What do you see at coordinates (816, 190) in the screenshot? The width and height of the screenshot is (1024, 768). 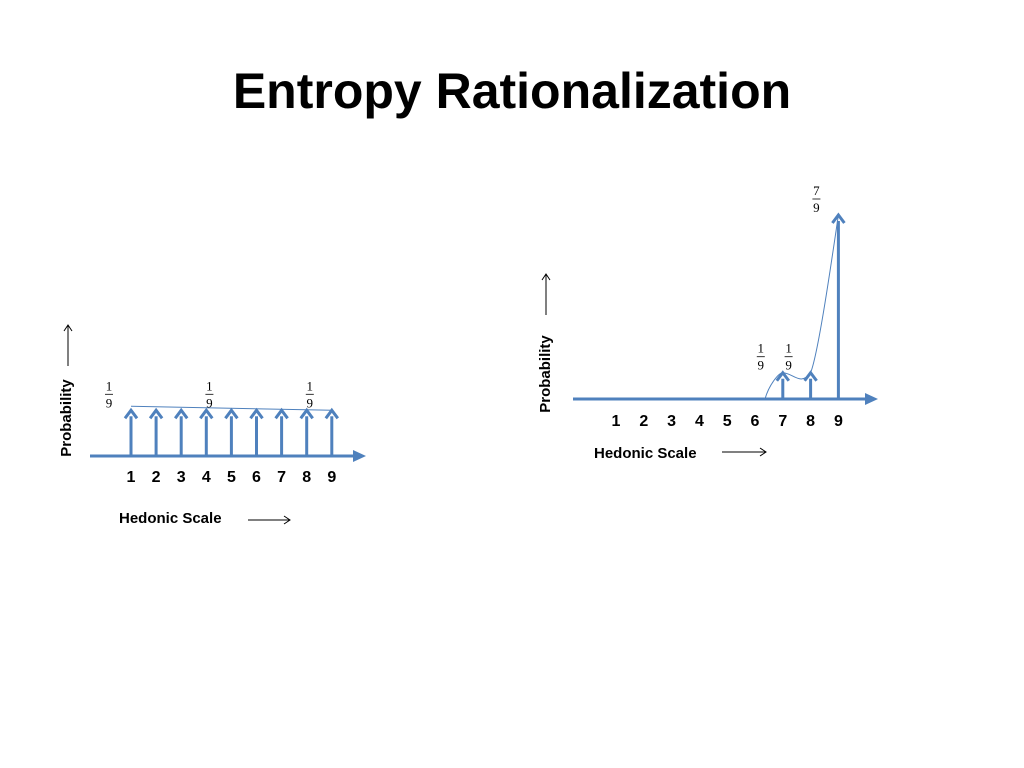 I see `fraction-numerator: 7` at bounding box center [816, 190].